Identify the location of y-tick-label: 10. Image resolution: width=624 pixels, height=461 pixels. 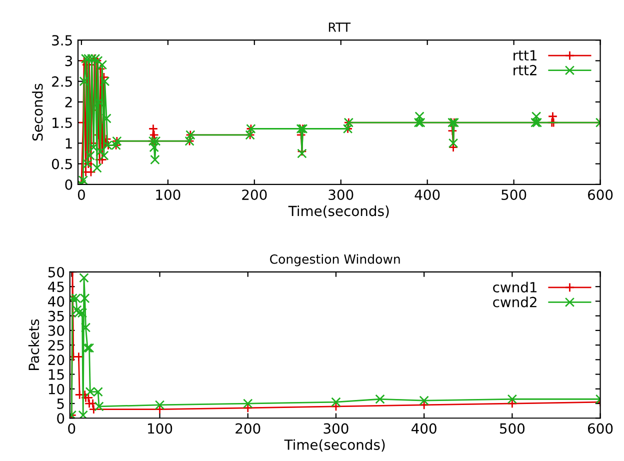
(56, 389).